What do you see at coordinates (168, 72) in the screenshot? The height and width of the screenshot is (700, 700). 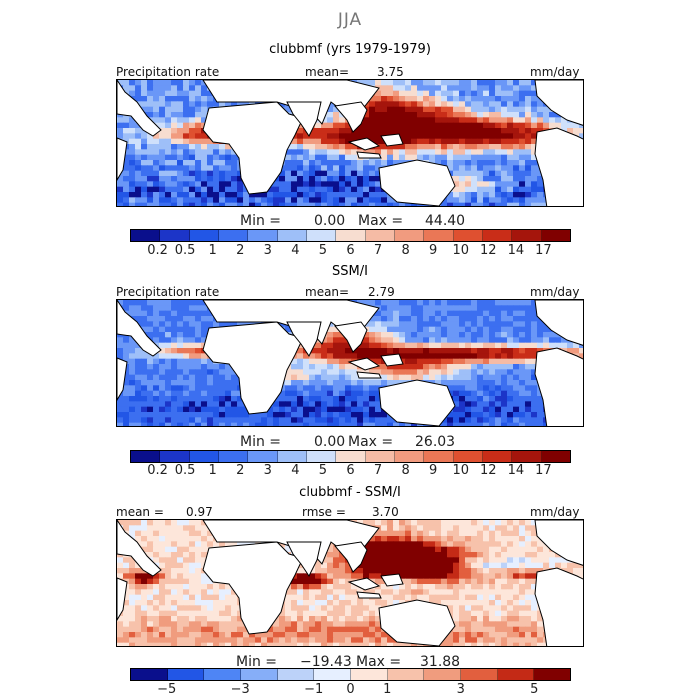 I see `panel-1-variable-label: Precipitation rate` at bounding box center [168, 72].